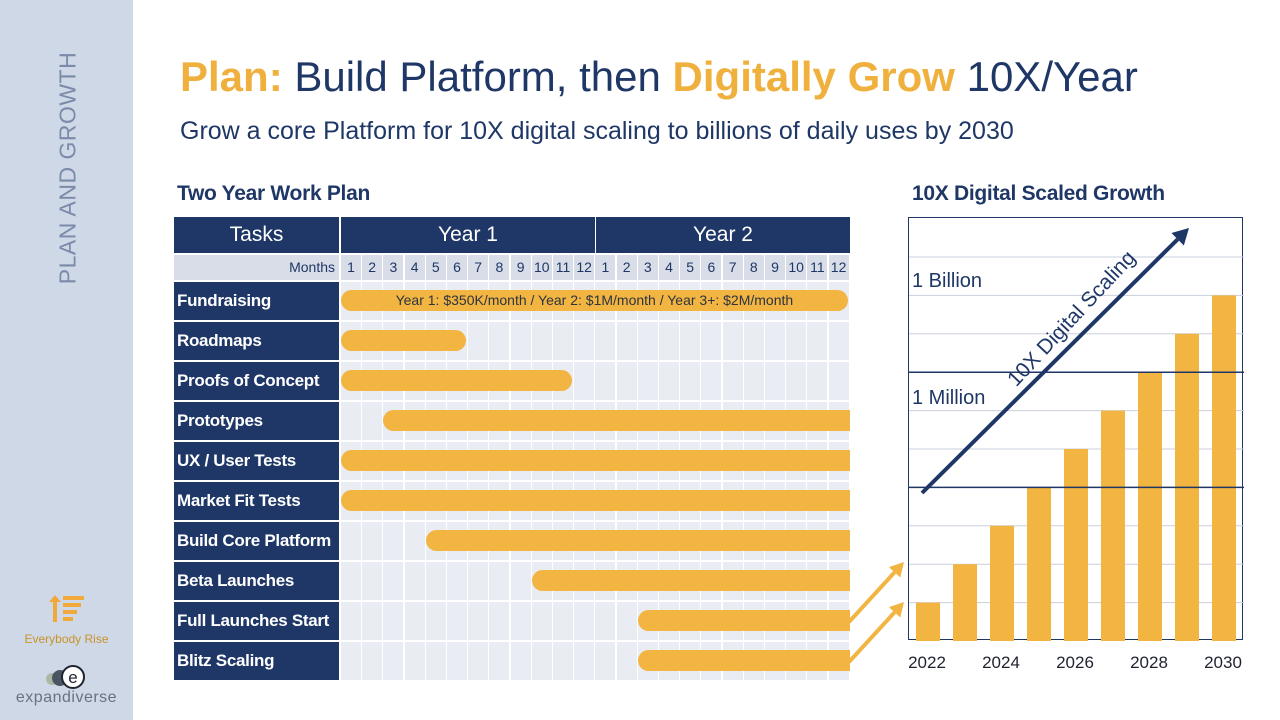 Image resolution: width=1280 pixels, height=720 pixels. I want to click on growth-title: 10X Digital Scaled Growth, so click(1038, 193).